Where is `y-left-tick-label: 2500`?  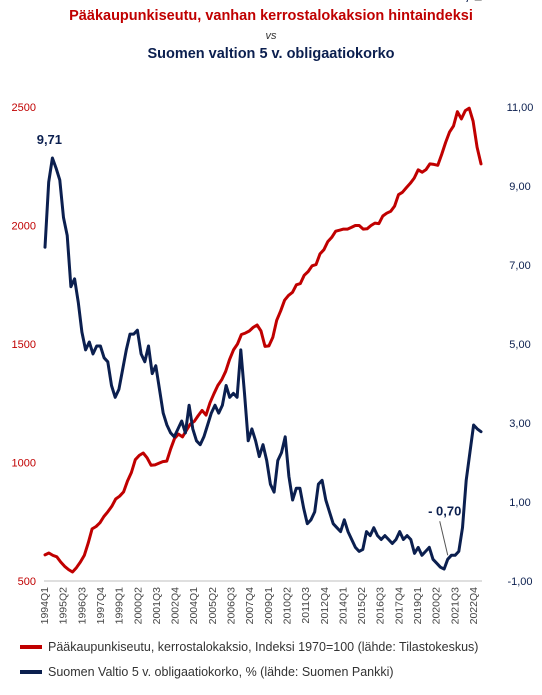 y-left-tick-label: 2500 is located at coordinates (24, 108).